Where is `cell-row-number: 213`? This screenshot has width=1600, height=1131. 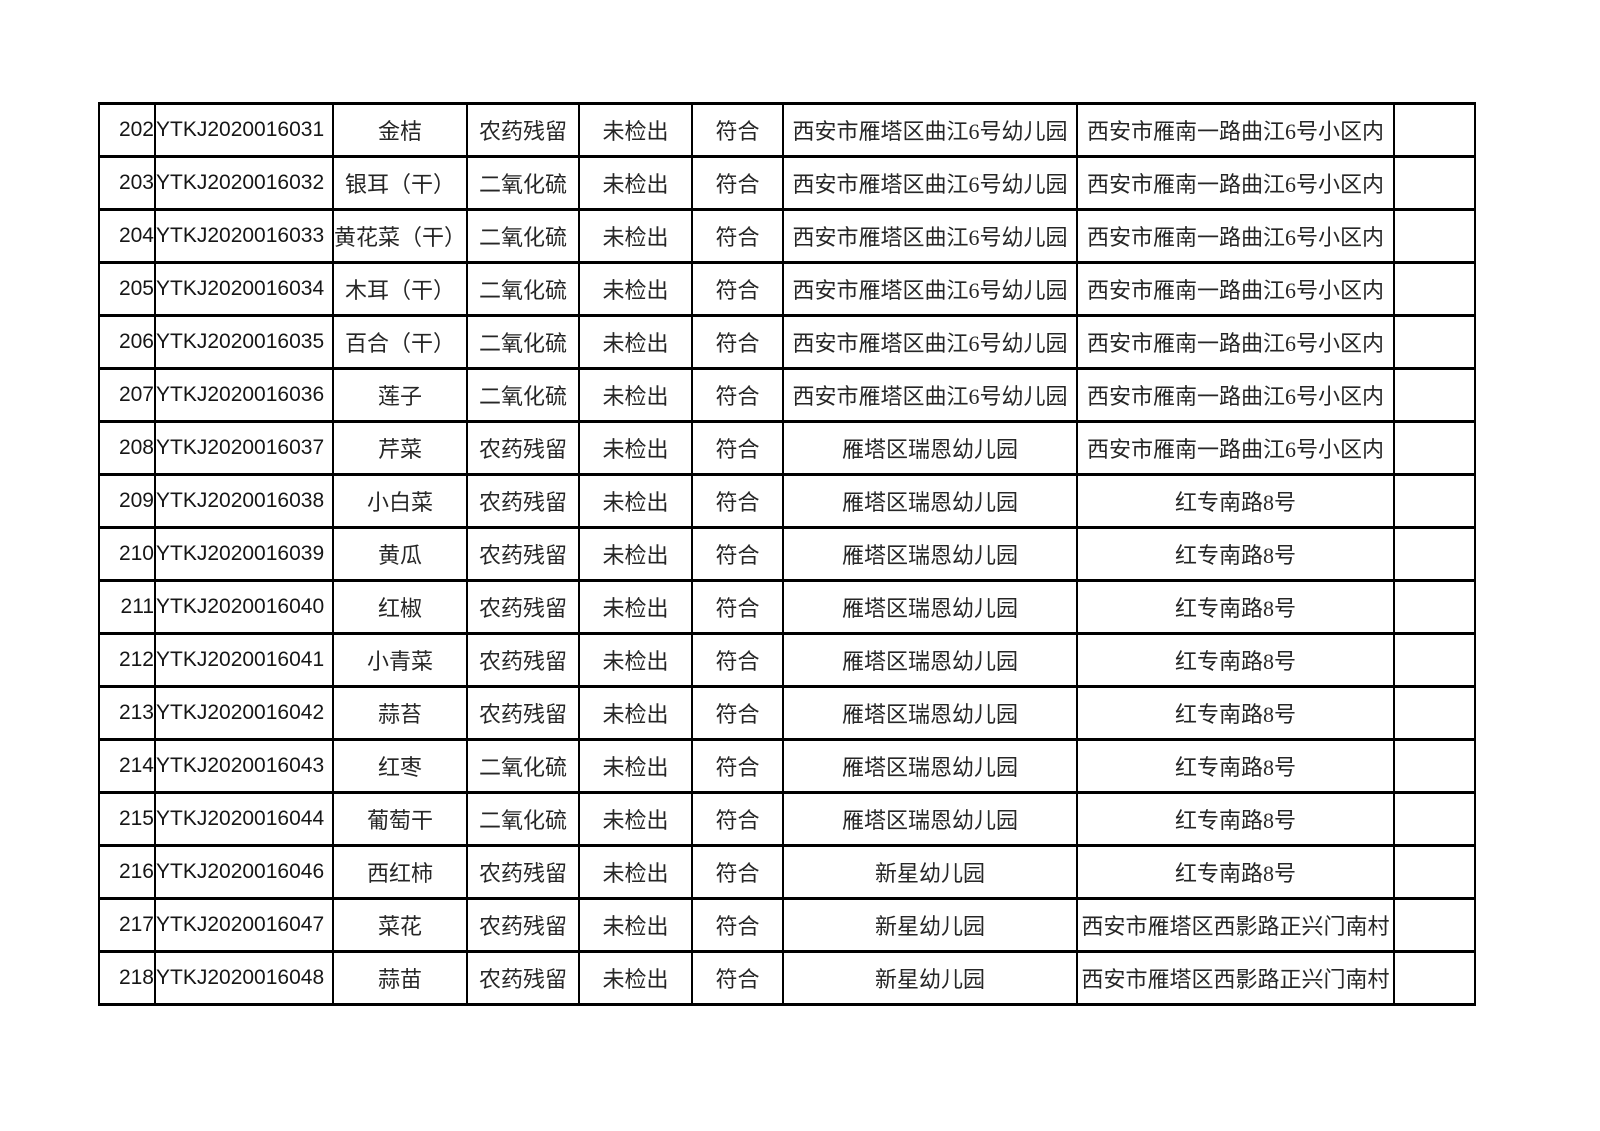
cell-row-number: 213 is located at coordinates (127, 713).